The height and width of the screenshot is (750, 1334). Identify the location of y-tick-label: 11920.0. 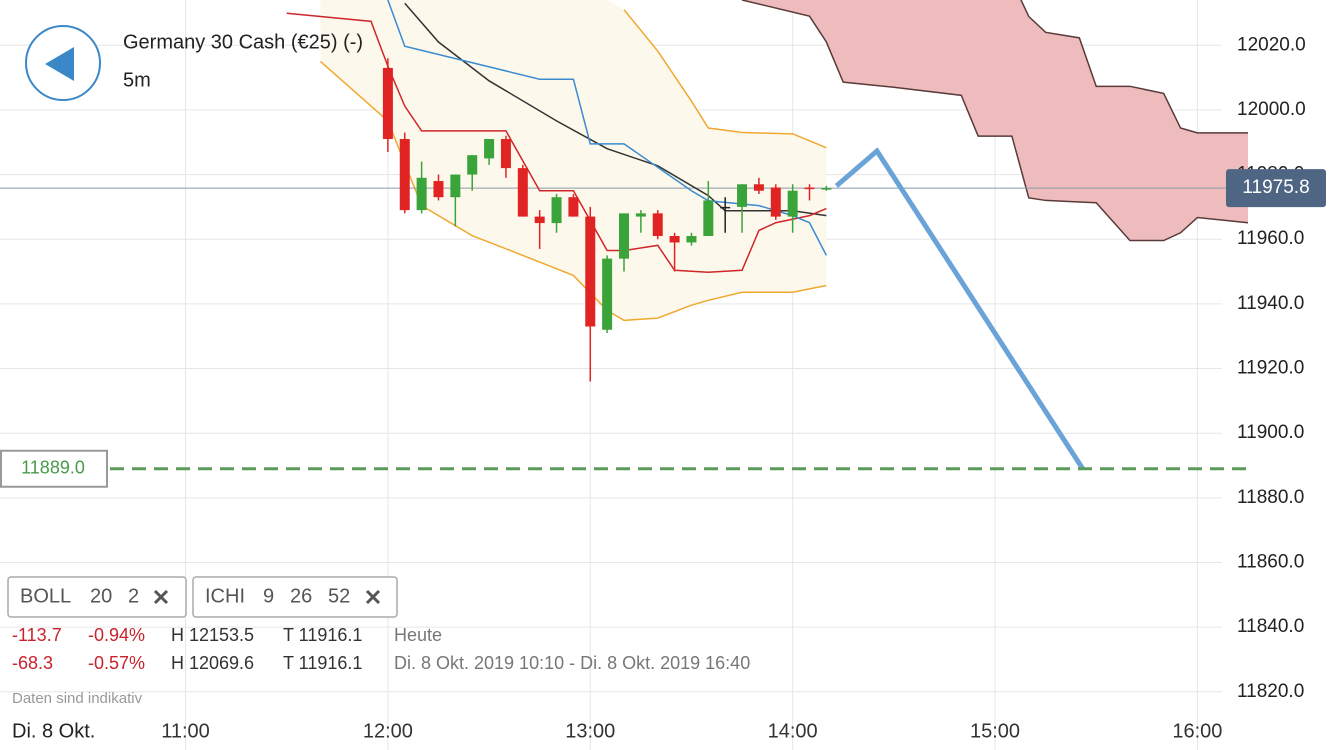
(1270, 368).